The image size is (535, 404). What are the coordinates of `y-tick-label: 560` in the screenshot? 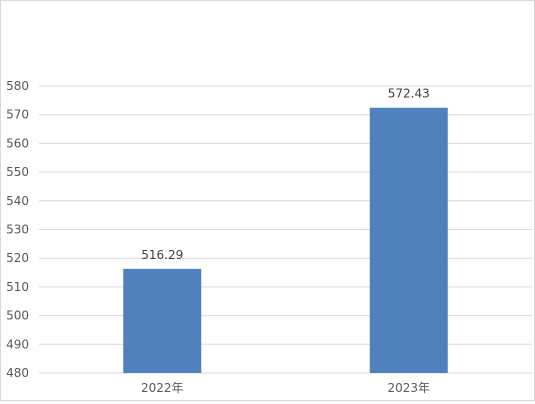 It's located at (17, 143).